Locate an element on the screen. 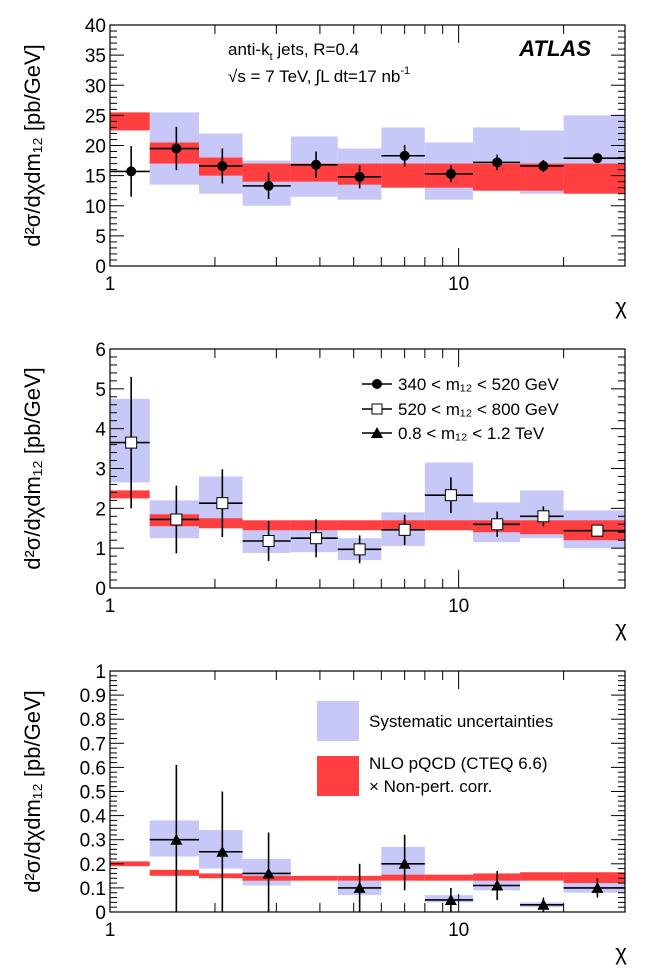  y-tick-label: 35 is located at coordinates (95, 56).